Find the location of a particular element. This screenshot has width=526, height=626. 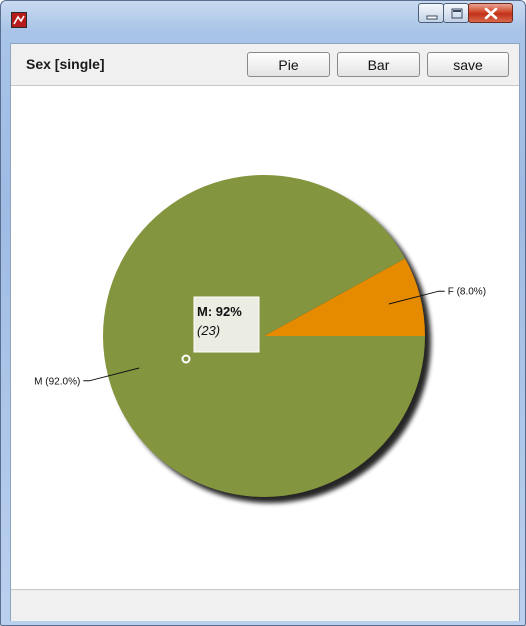

tooltip-title: M: 92% is located at coordinates (219, 311).